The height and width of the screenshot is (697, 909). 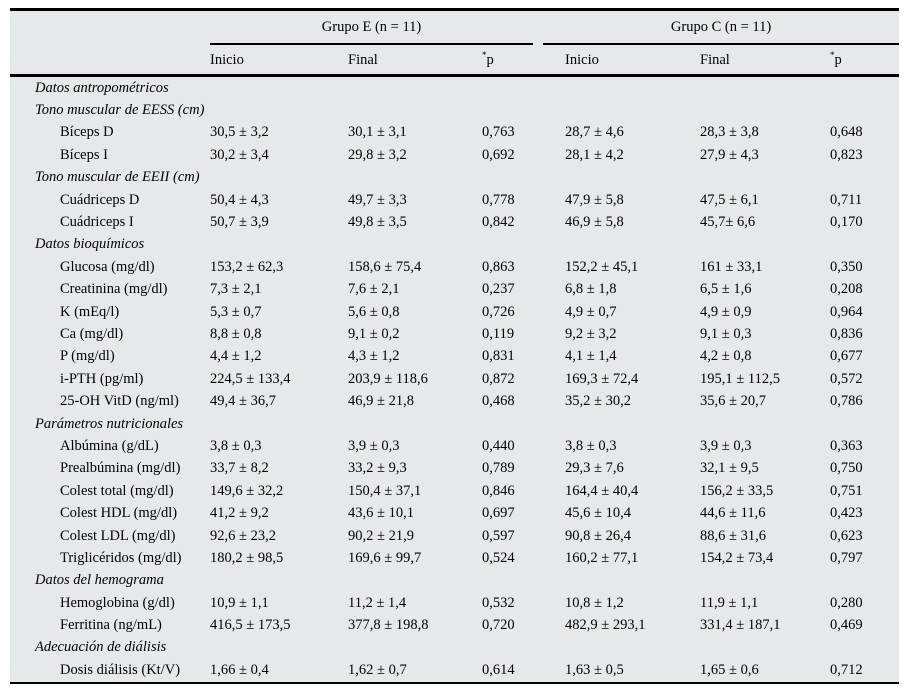 I want to click on row-label: Prealbúmina (mg/dl), so click(x=120, y=468).